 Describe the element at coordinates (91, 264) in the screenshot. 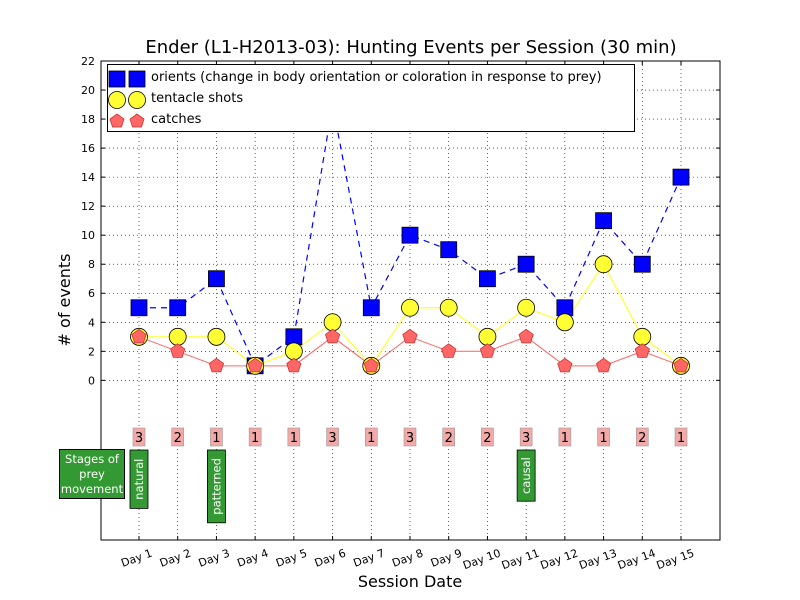

I see `y-tick-label: 8` at that location.